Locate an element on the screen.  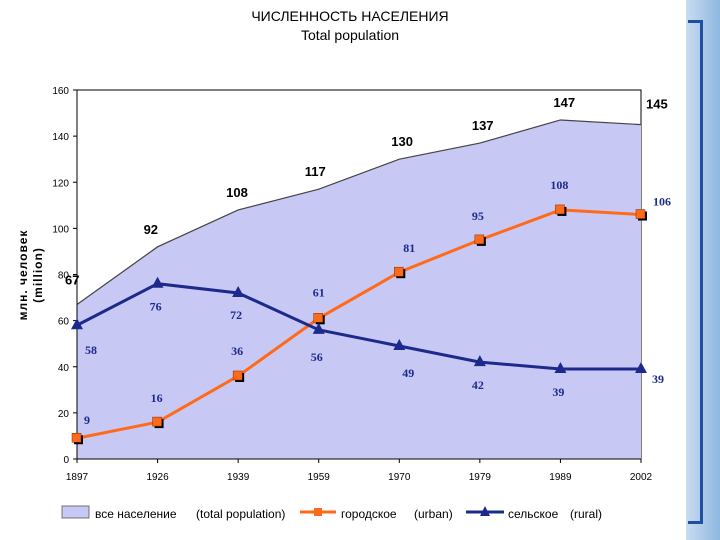
urban-data-label: 61 is located at coordinates (319, 292).